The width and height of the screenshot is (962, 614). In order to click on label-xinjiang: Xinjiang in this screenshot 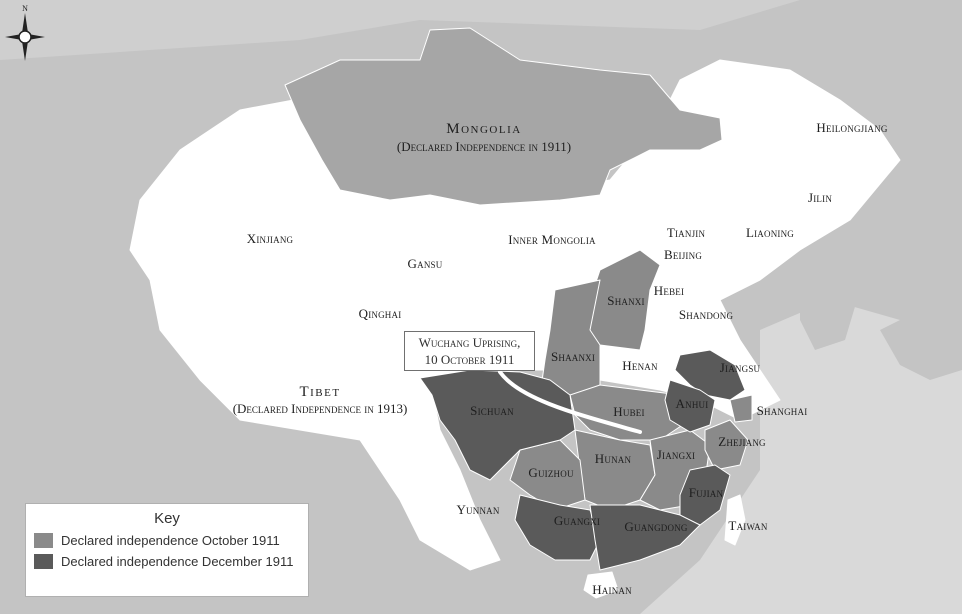, I will do `click(270, 238)`.